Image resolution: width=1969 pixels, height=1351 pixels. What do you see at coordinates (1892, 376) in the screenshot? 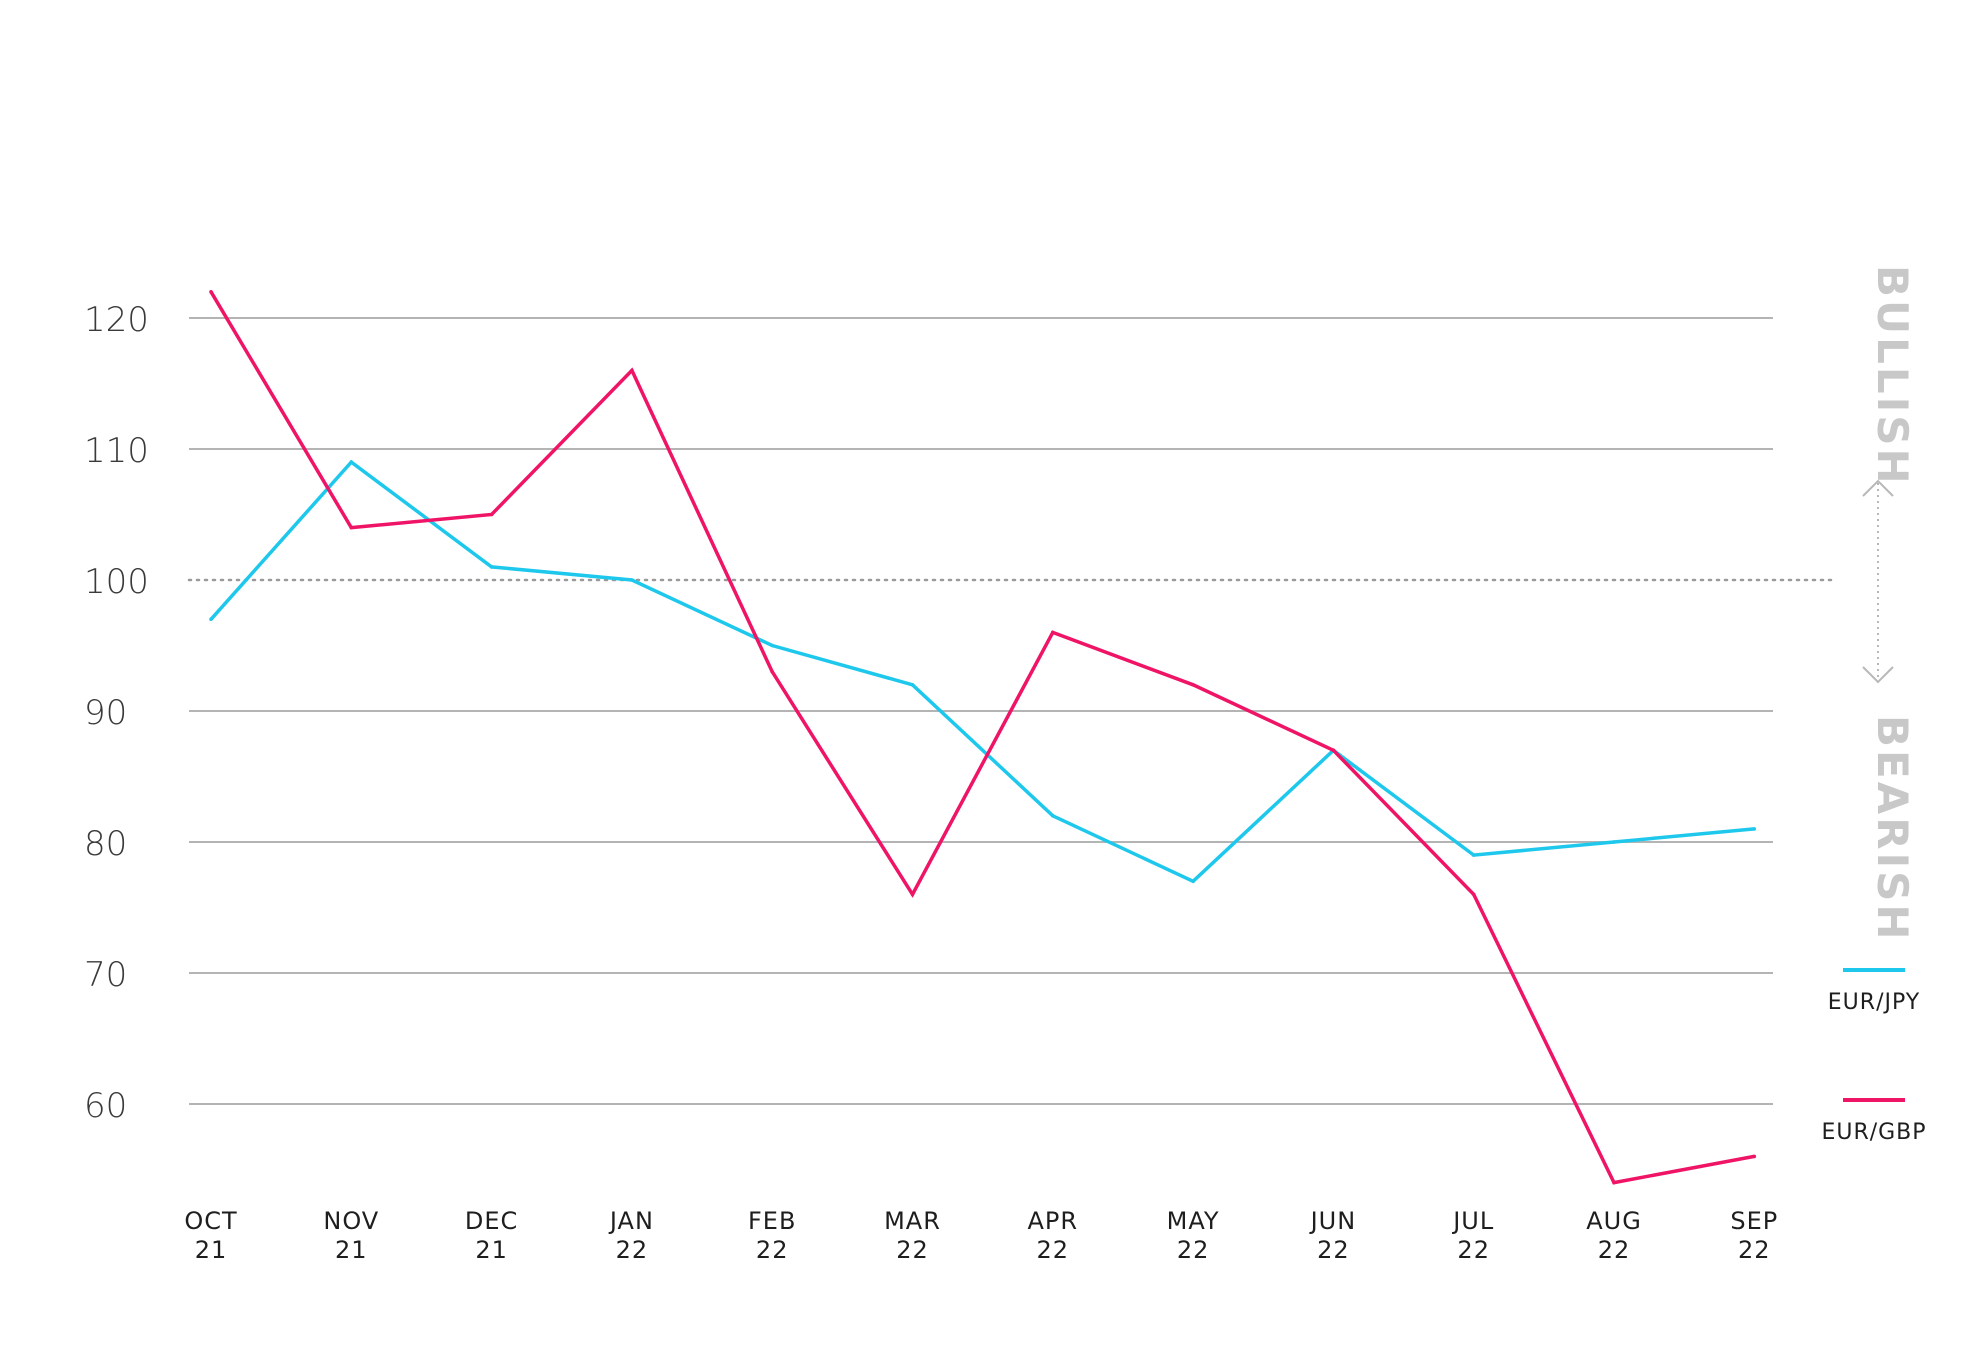
I see `bullish-label: BULLISH` at bounding box center [1892, 376].